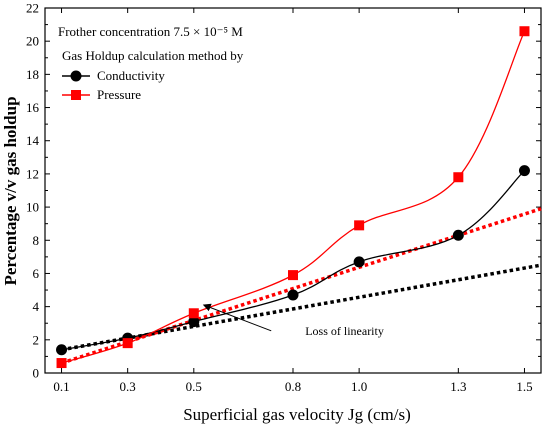 The width and height of the screenshot is (550, 429). Describe the element at coordinates (32, 173) in the screenshot. I see `y-tick-label: 12` at that location.